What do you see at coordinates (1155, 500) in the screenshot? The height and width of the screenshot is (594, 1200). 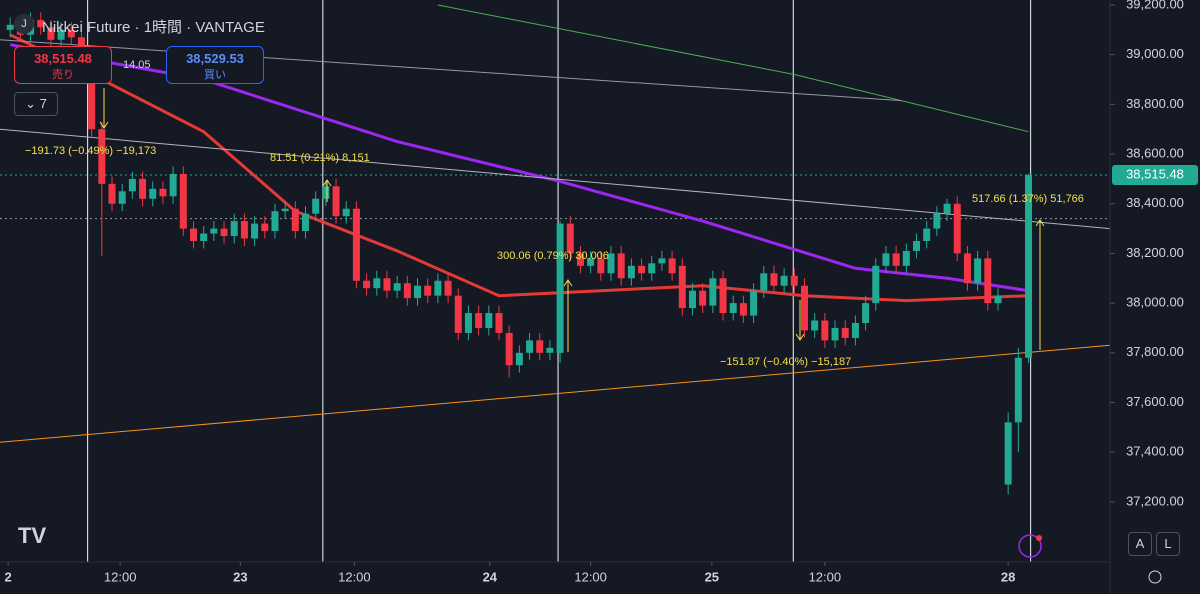 I see `y-tick-label: 37,200.00` at bounding box center [1155, 500].